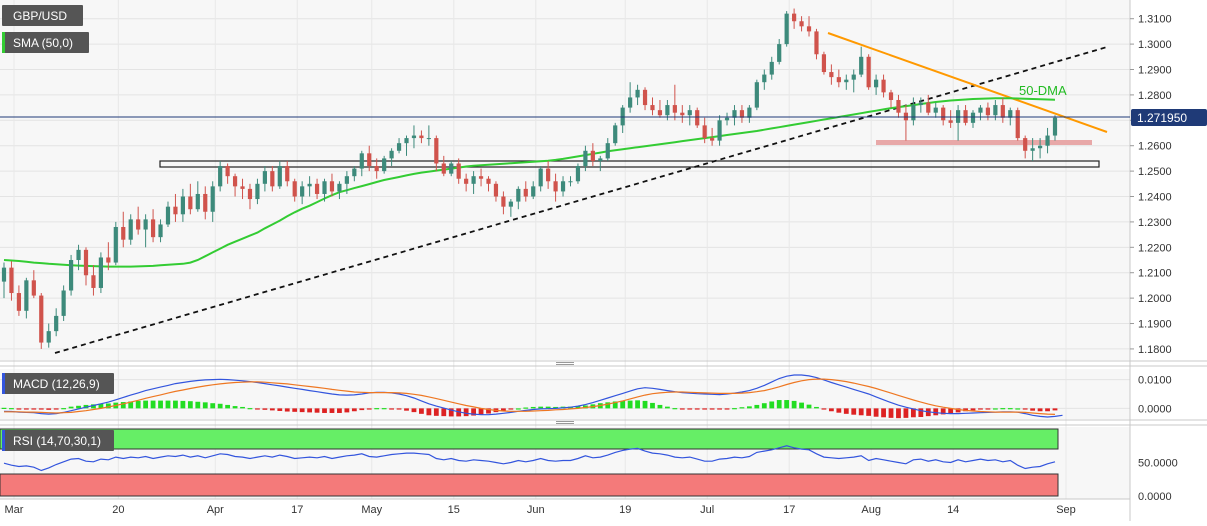 The width and height of the screenshot is (1207, 526). Describe the element at coordinates (58, 383) in the screenshot. I see `macd-legend: MACD (12,26,9)` at that location.